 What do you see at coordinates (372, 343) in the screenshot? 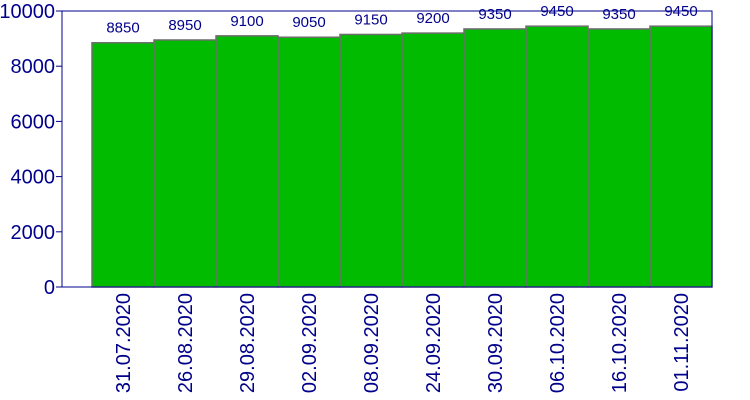
I see `x-tick-label: 08.09.2020` at bounding box center [372, 343].